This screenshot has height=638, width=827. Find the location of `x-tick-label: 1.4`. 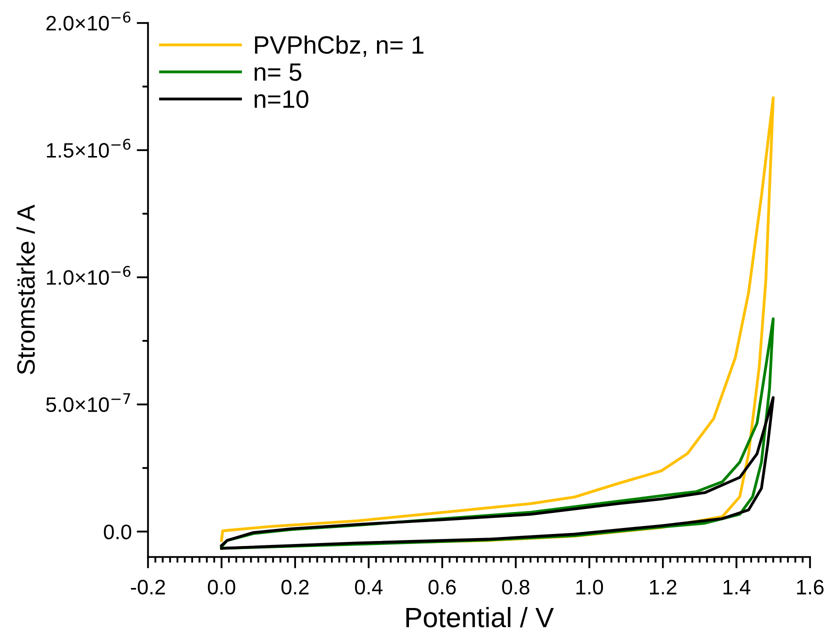

x-tick-label: 1.4 is located at coordinates (737, 587).